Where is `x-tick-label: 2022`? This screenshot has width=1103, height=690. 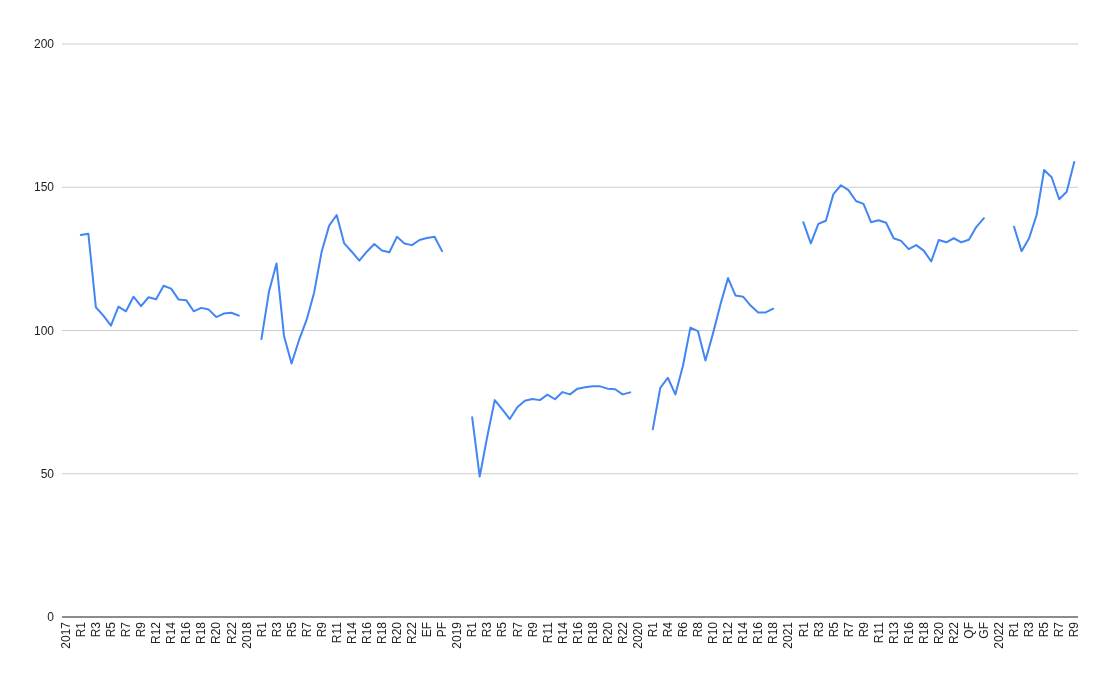 x-tick-label: 2022 is located at coordinates (999, 635).